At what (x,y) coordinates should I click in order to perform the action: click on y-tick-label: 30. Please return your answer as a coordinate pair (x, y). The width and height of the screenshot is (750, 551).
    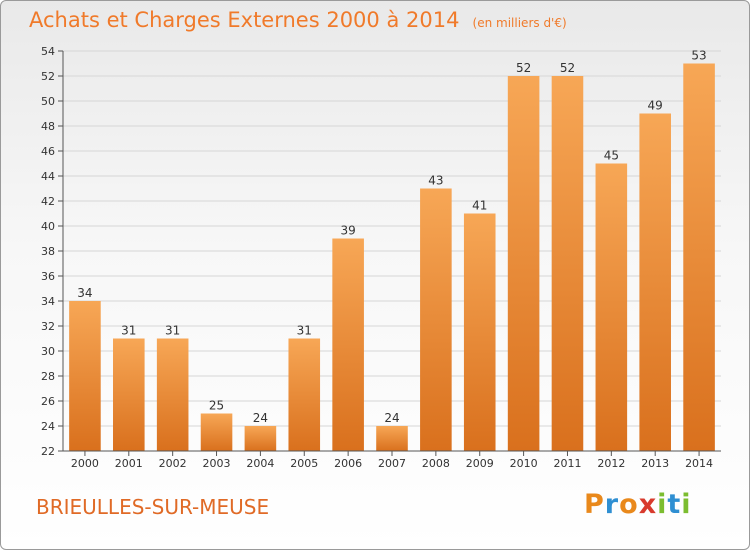
    Looking at the image, I should click on (48, 351).